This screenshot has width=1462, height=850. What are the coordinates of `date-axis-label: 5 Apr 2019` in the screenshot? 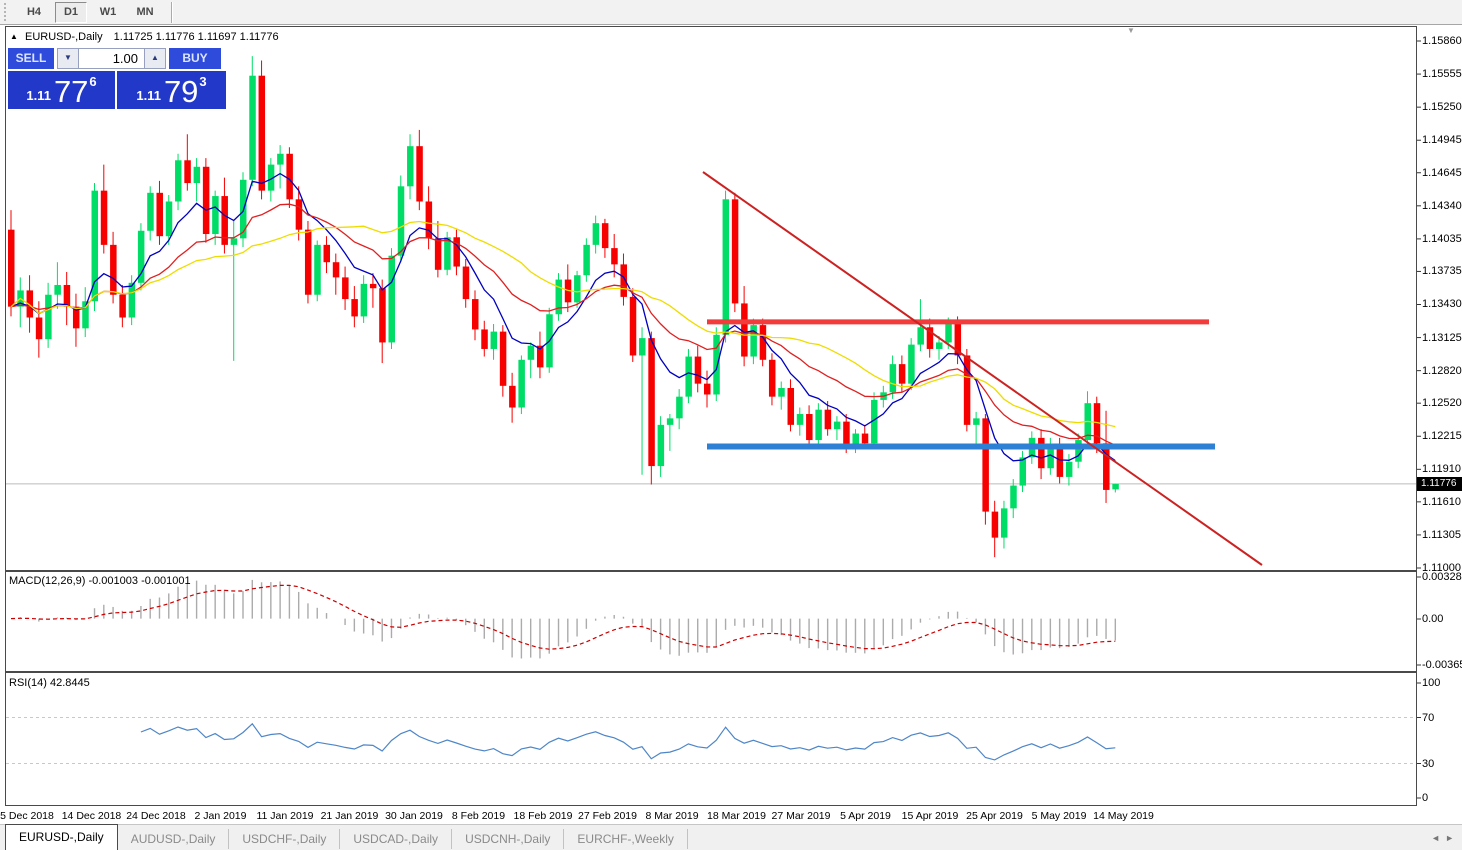 It's located at (865, 816).